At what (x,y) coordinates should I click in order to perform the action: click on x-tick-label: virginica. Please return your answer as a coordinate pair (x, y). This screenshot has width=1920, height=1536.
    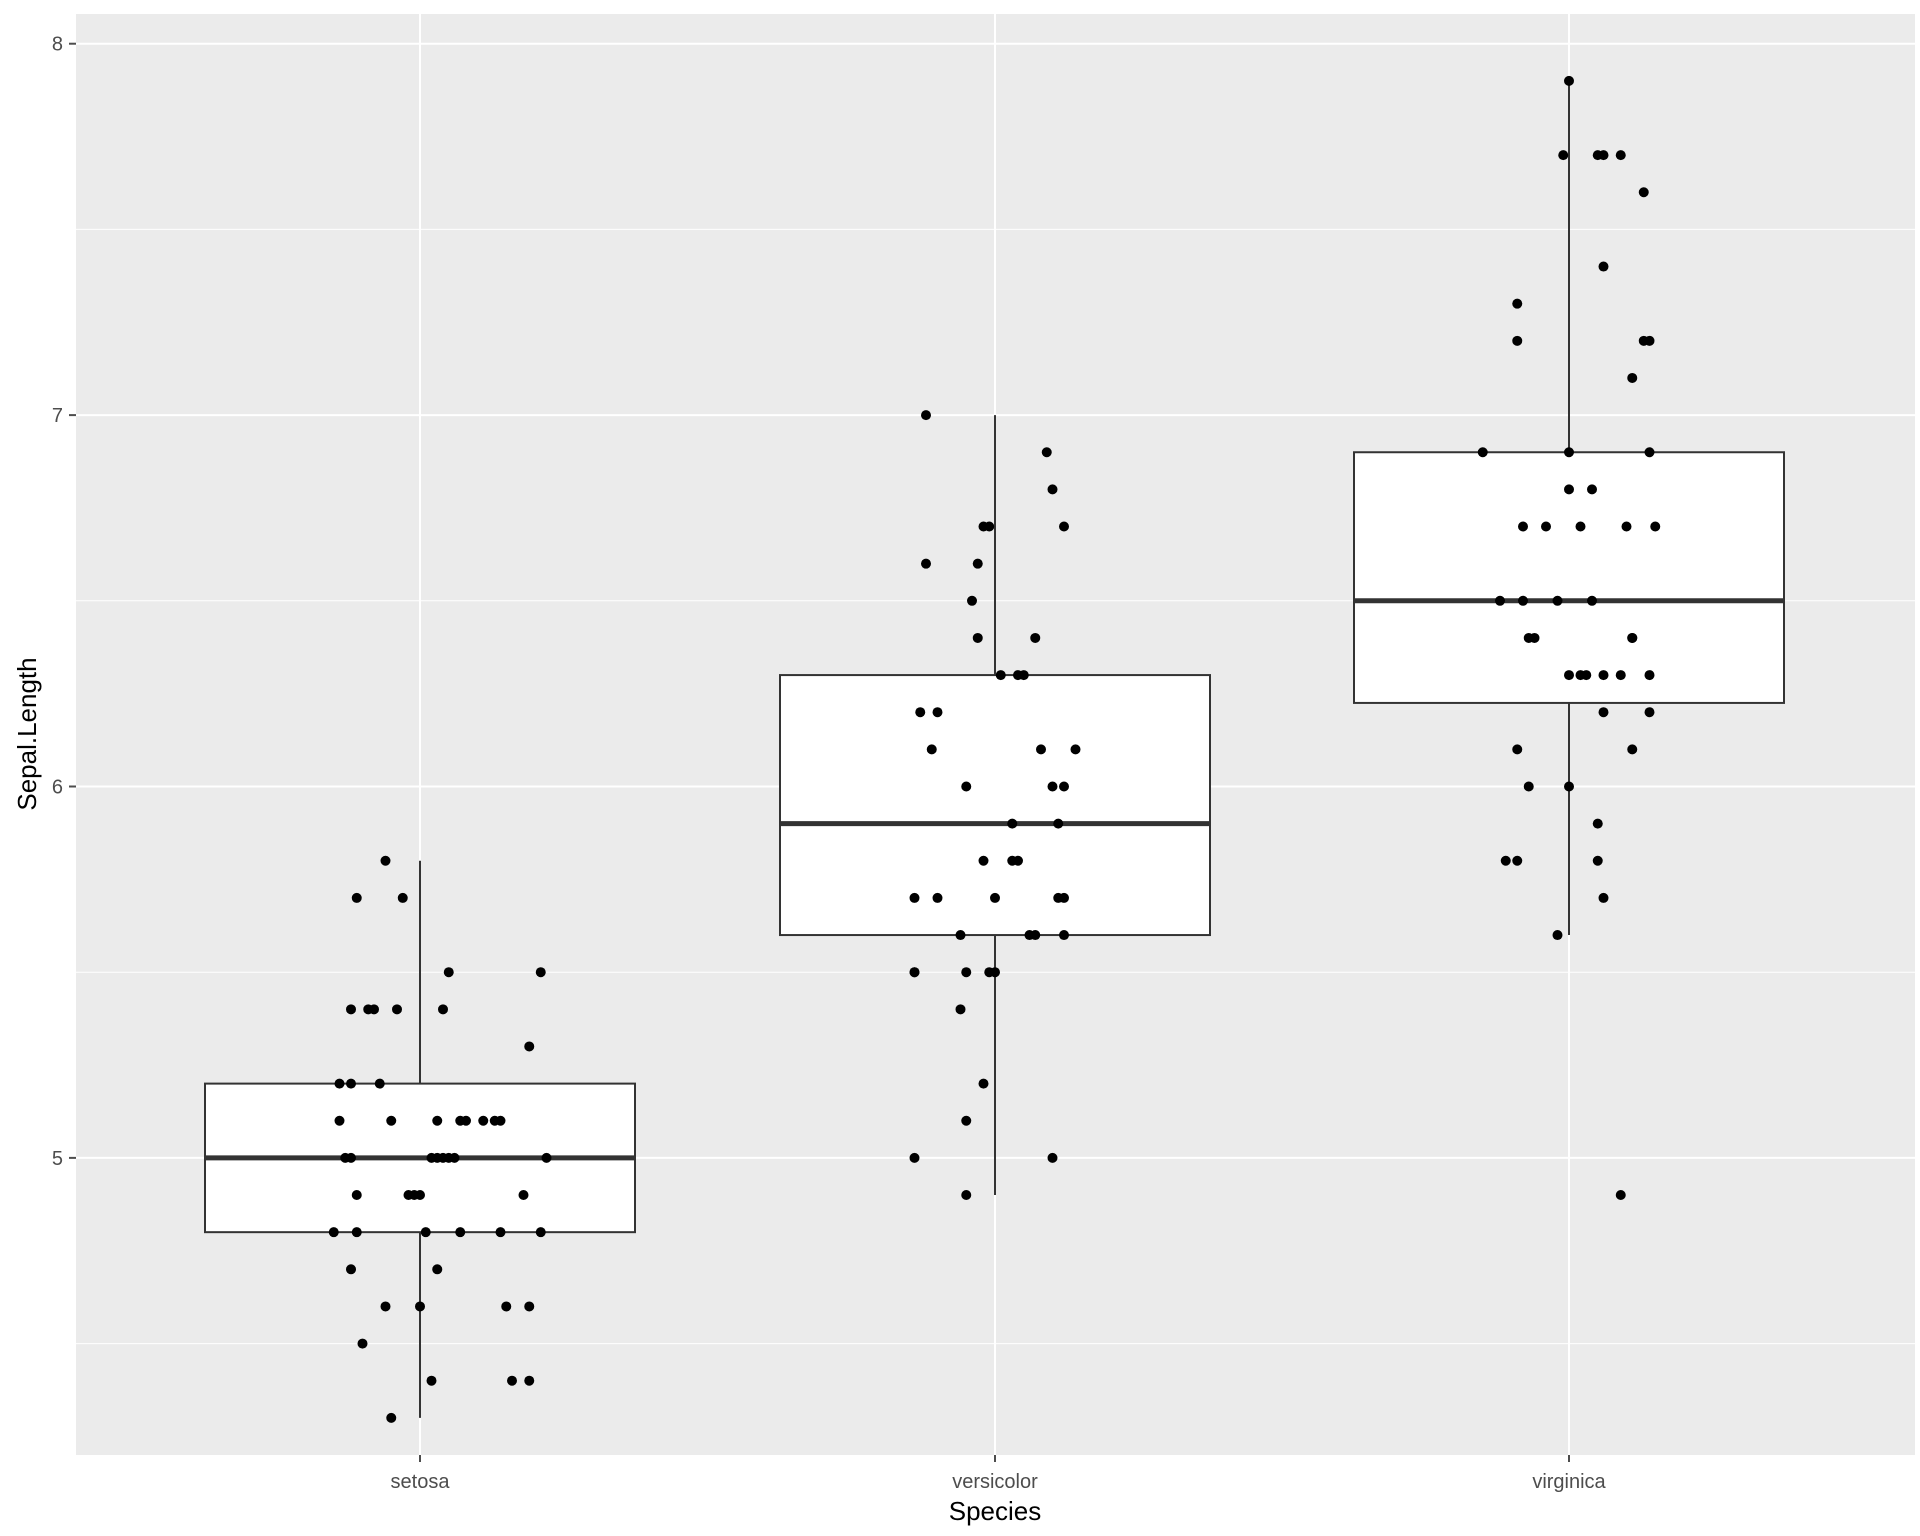
    Looking at the image, I should click on (1569, 1482).